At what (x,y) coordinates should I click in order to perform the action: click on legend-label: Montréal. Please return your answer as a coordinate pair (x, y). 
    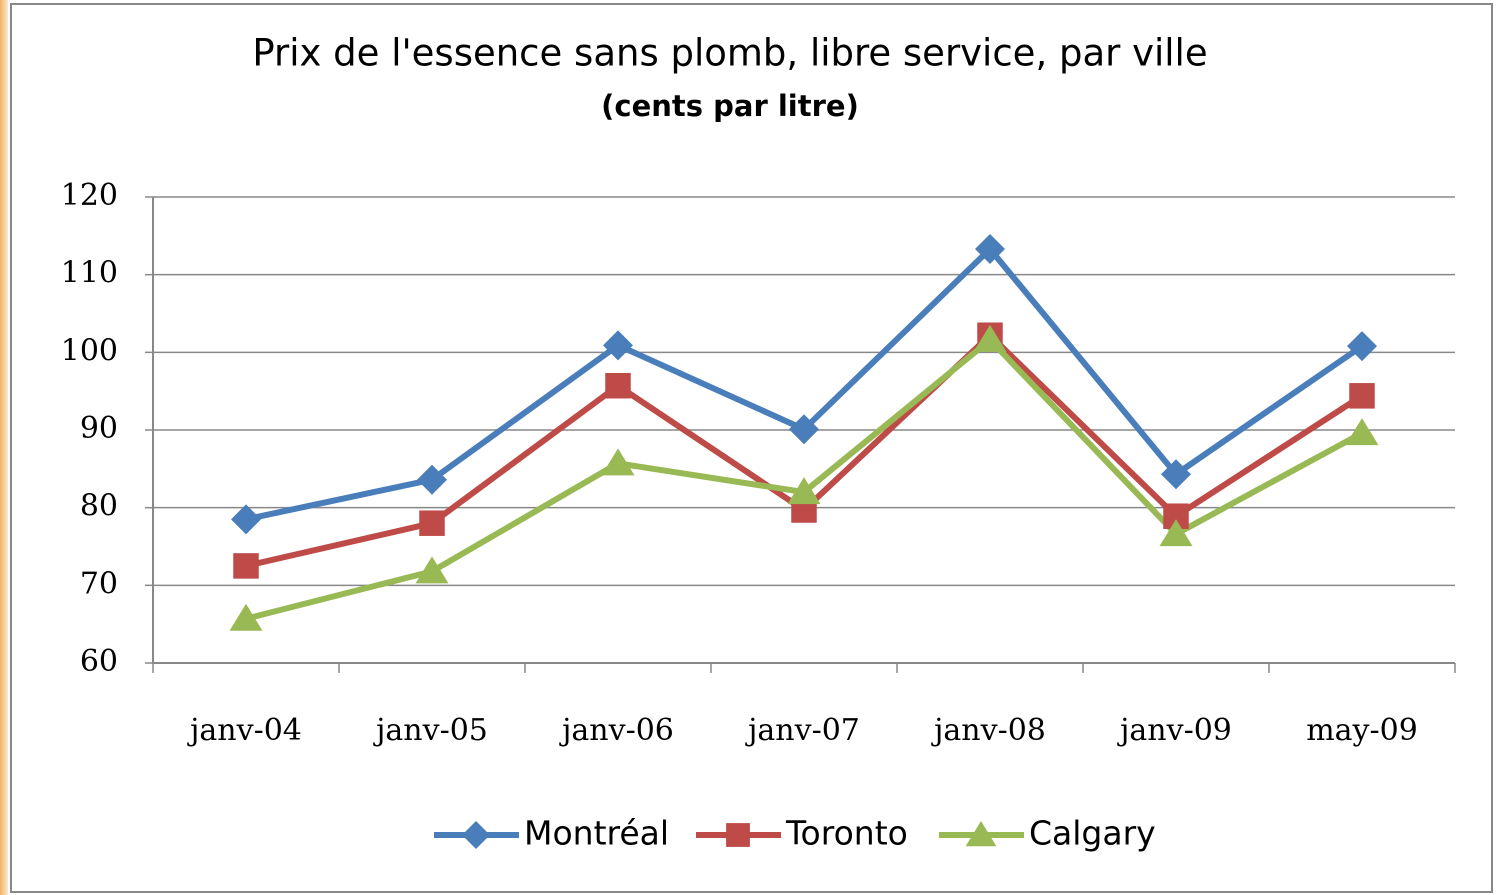
    Looking at the image, I should click on (596, 833).